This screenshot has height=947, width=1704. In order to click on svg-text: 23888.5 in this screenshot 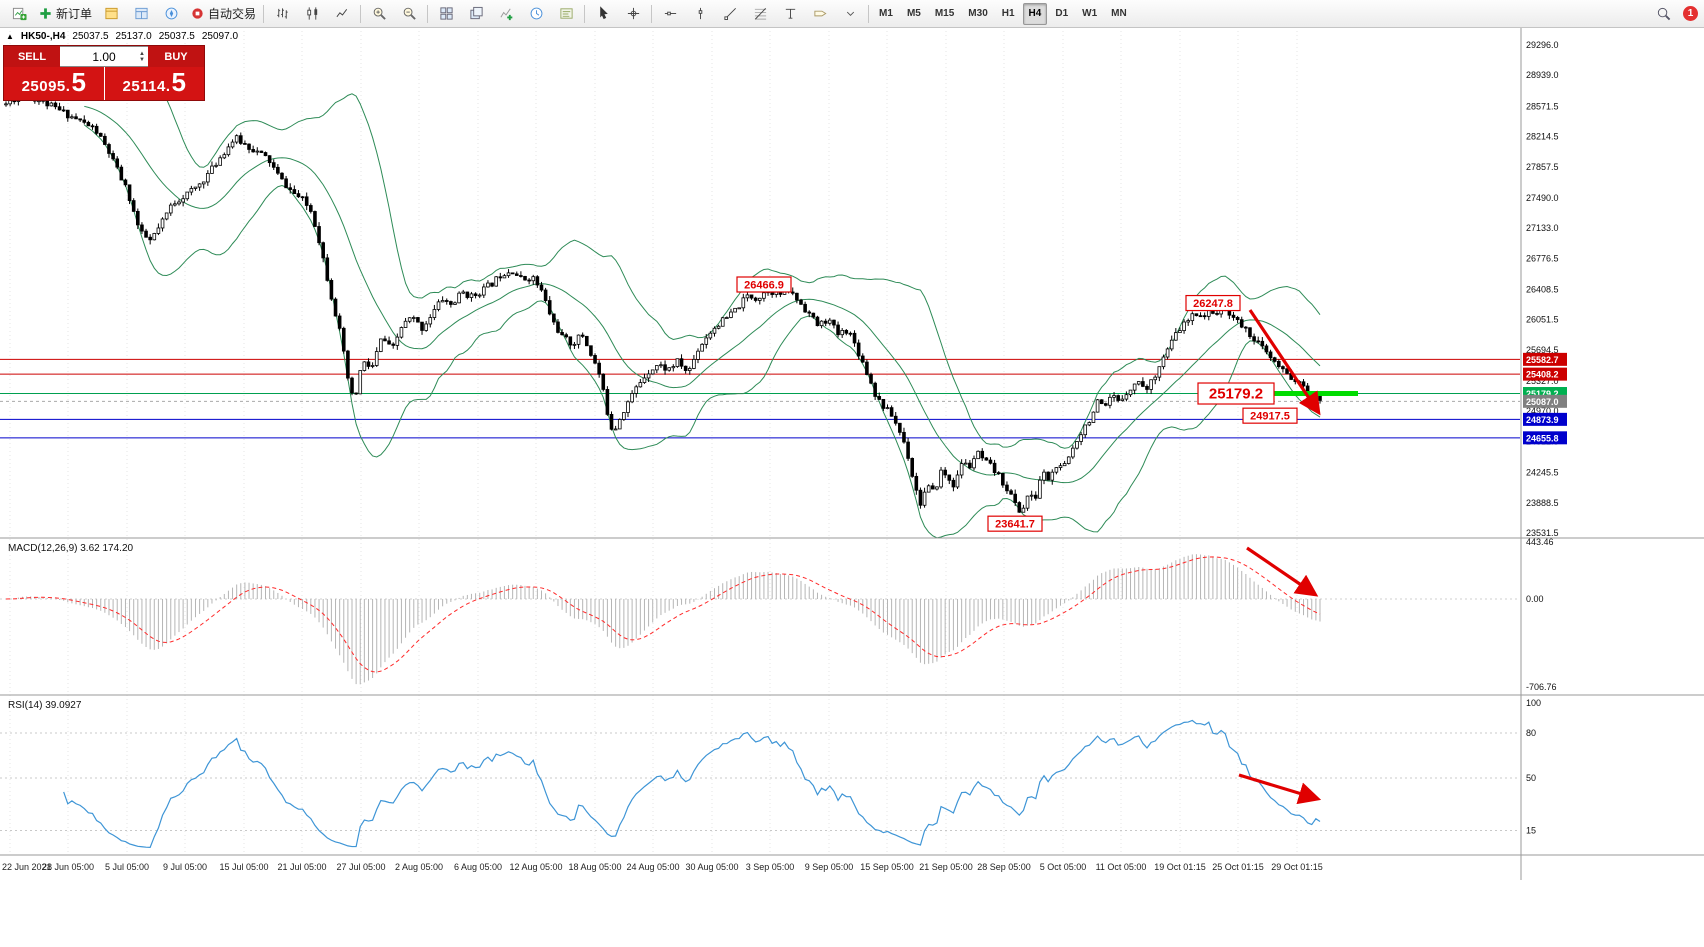, I will do `click(1542, 503)`.